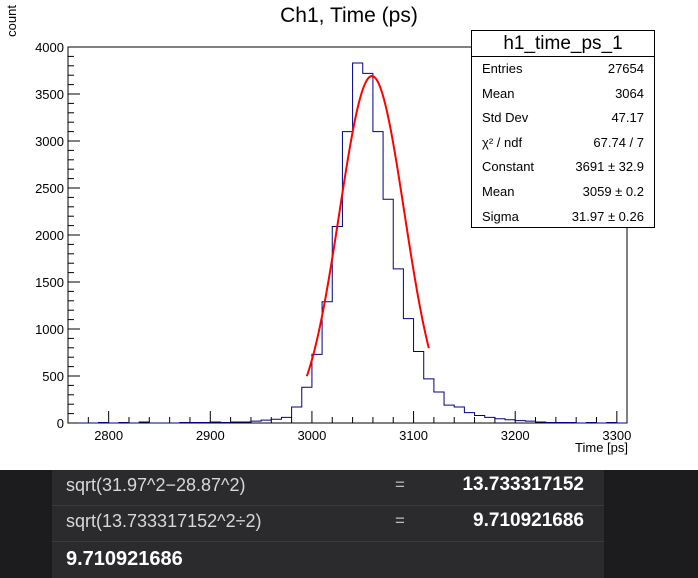 The width and height of the screenshot is (698, 578). I want to click on calc-history-row-1: sqrt(31.97^2−28.87^2) = 13.733317152, so click(328, 488).